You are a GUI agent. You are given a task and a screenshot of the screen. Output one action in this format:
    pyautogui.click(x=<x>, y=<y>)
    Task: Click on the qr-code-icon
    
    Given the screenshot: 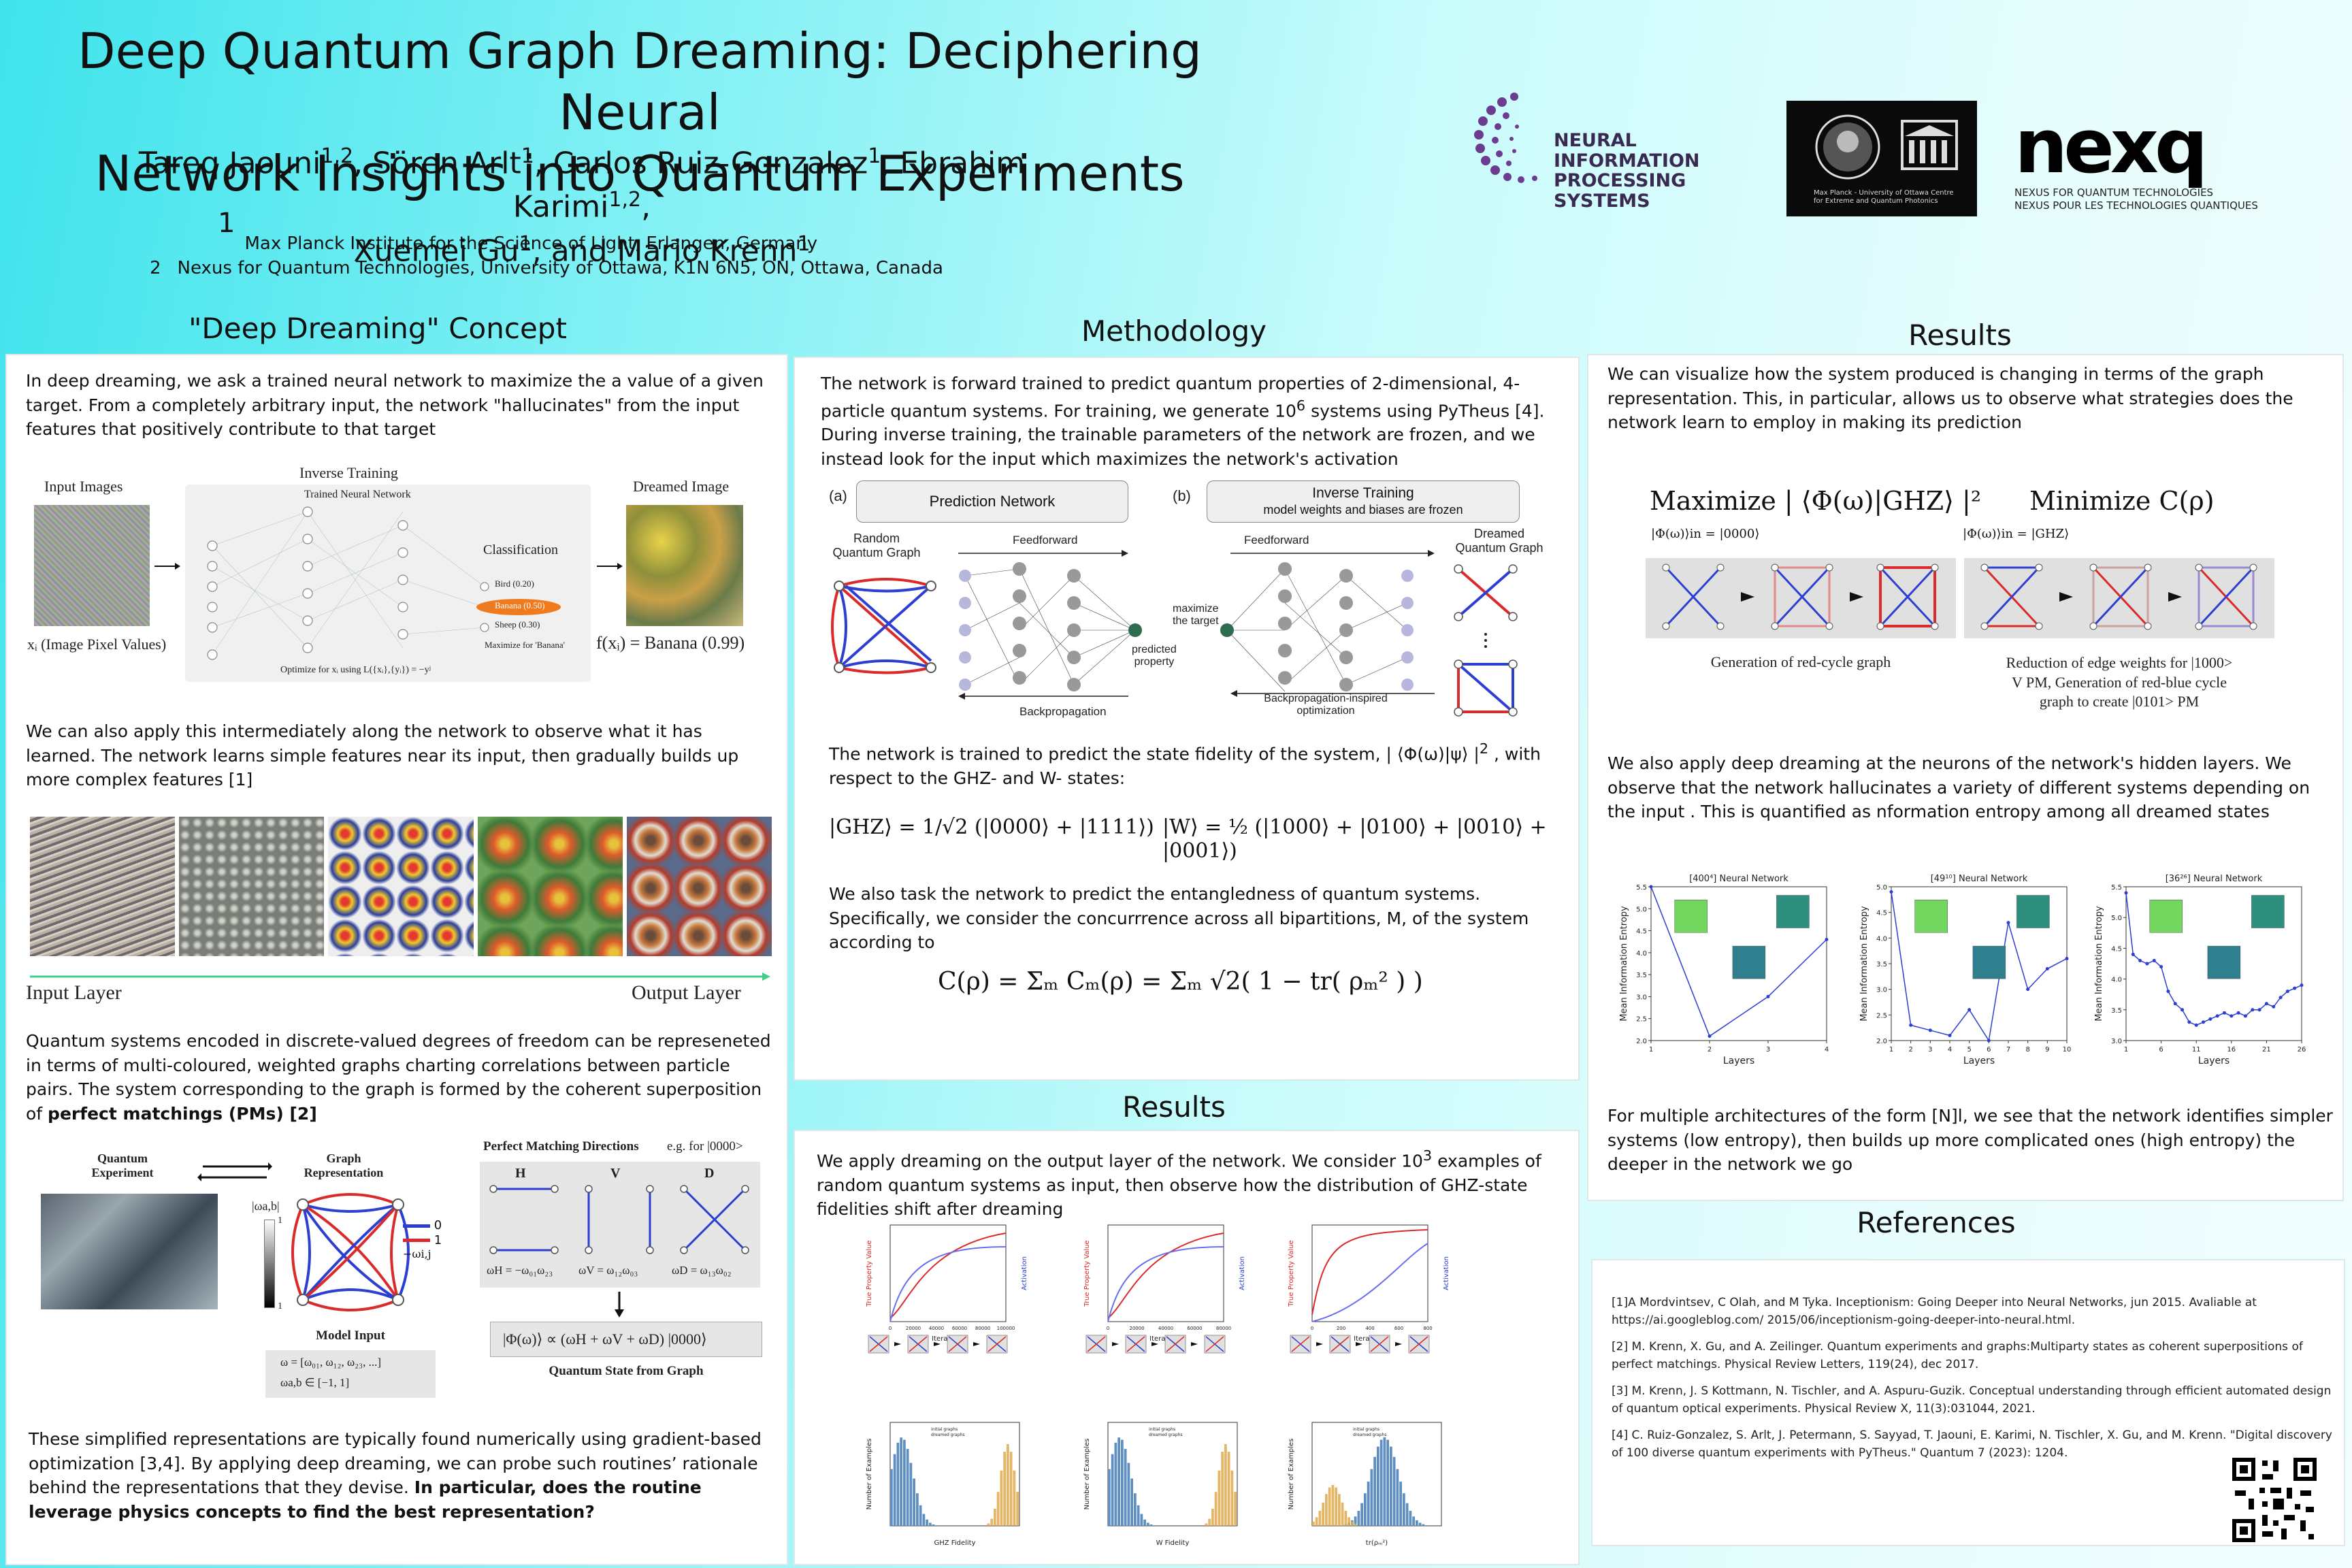 What is the action you would take?
    pyautogui.click(x=2274, y=1500)
    